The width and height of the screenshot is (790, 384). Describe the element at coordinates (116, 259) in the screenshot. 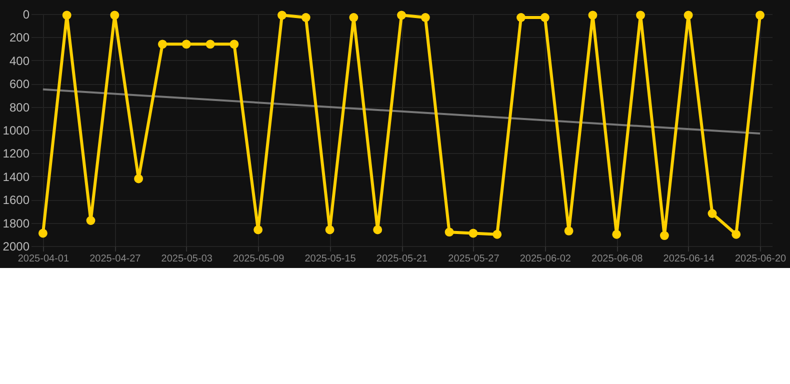

I see `x-tick-label: 2025-04-27` at that location.